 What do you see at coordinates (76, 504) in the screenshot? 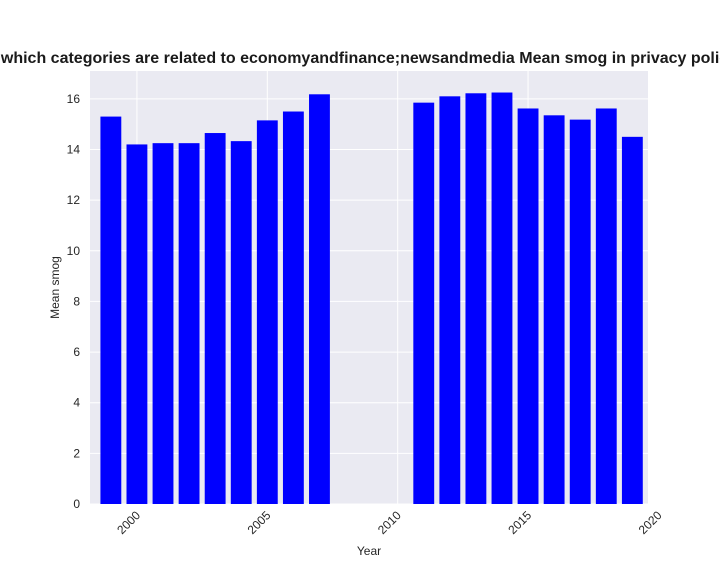
I see `y-tick-label: 0` at bounding box center [76, 504].